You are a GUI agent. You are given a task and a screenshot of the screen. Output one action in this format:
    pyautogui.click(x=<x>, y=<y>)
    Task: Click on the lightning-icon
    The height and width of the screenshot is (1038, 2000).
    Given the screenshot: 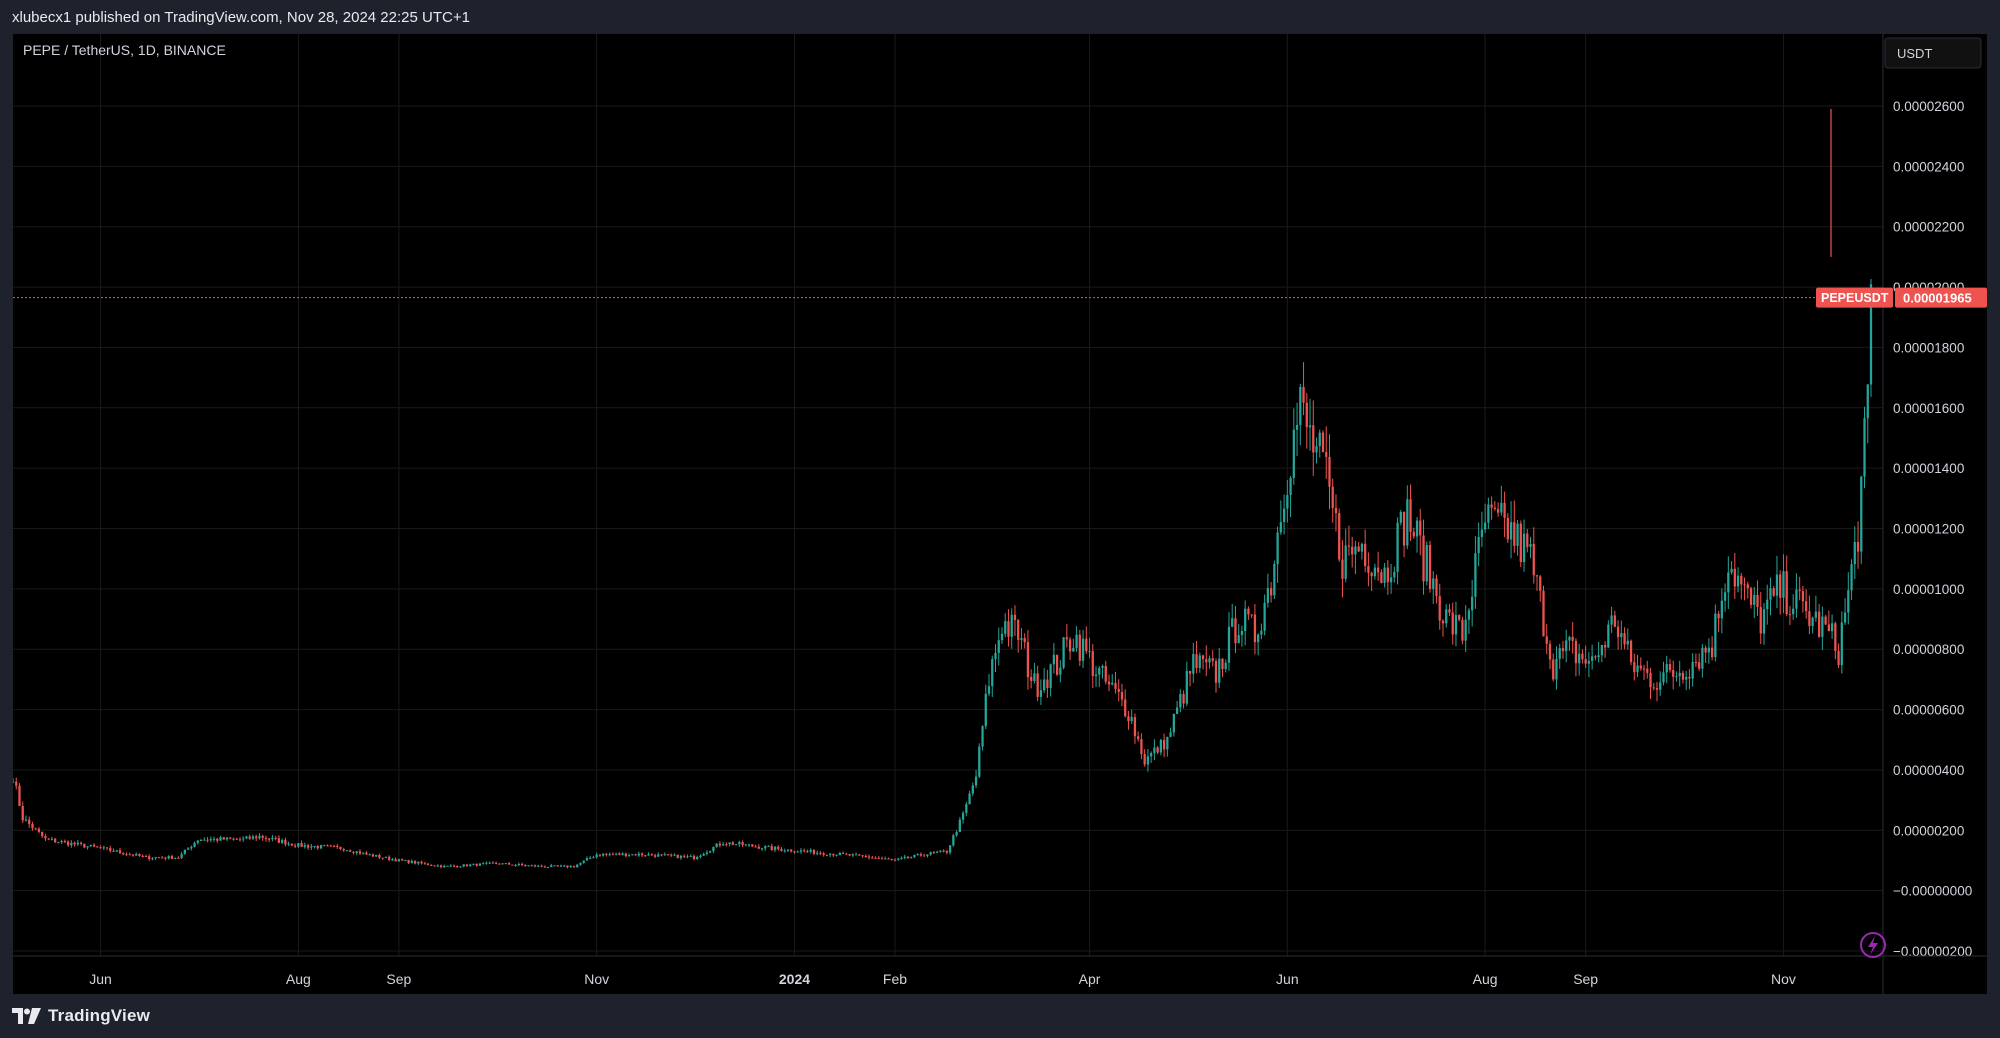 What is the action you would take?
    pyautogui.click(x=1873, y=945)
    